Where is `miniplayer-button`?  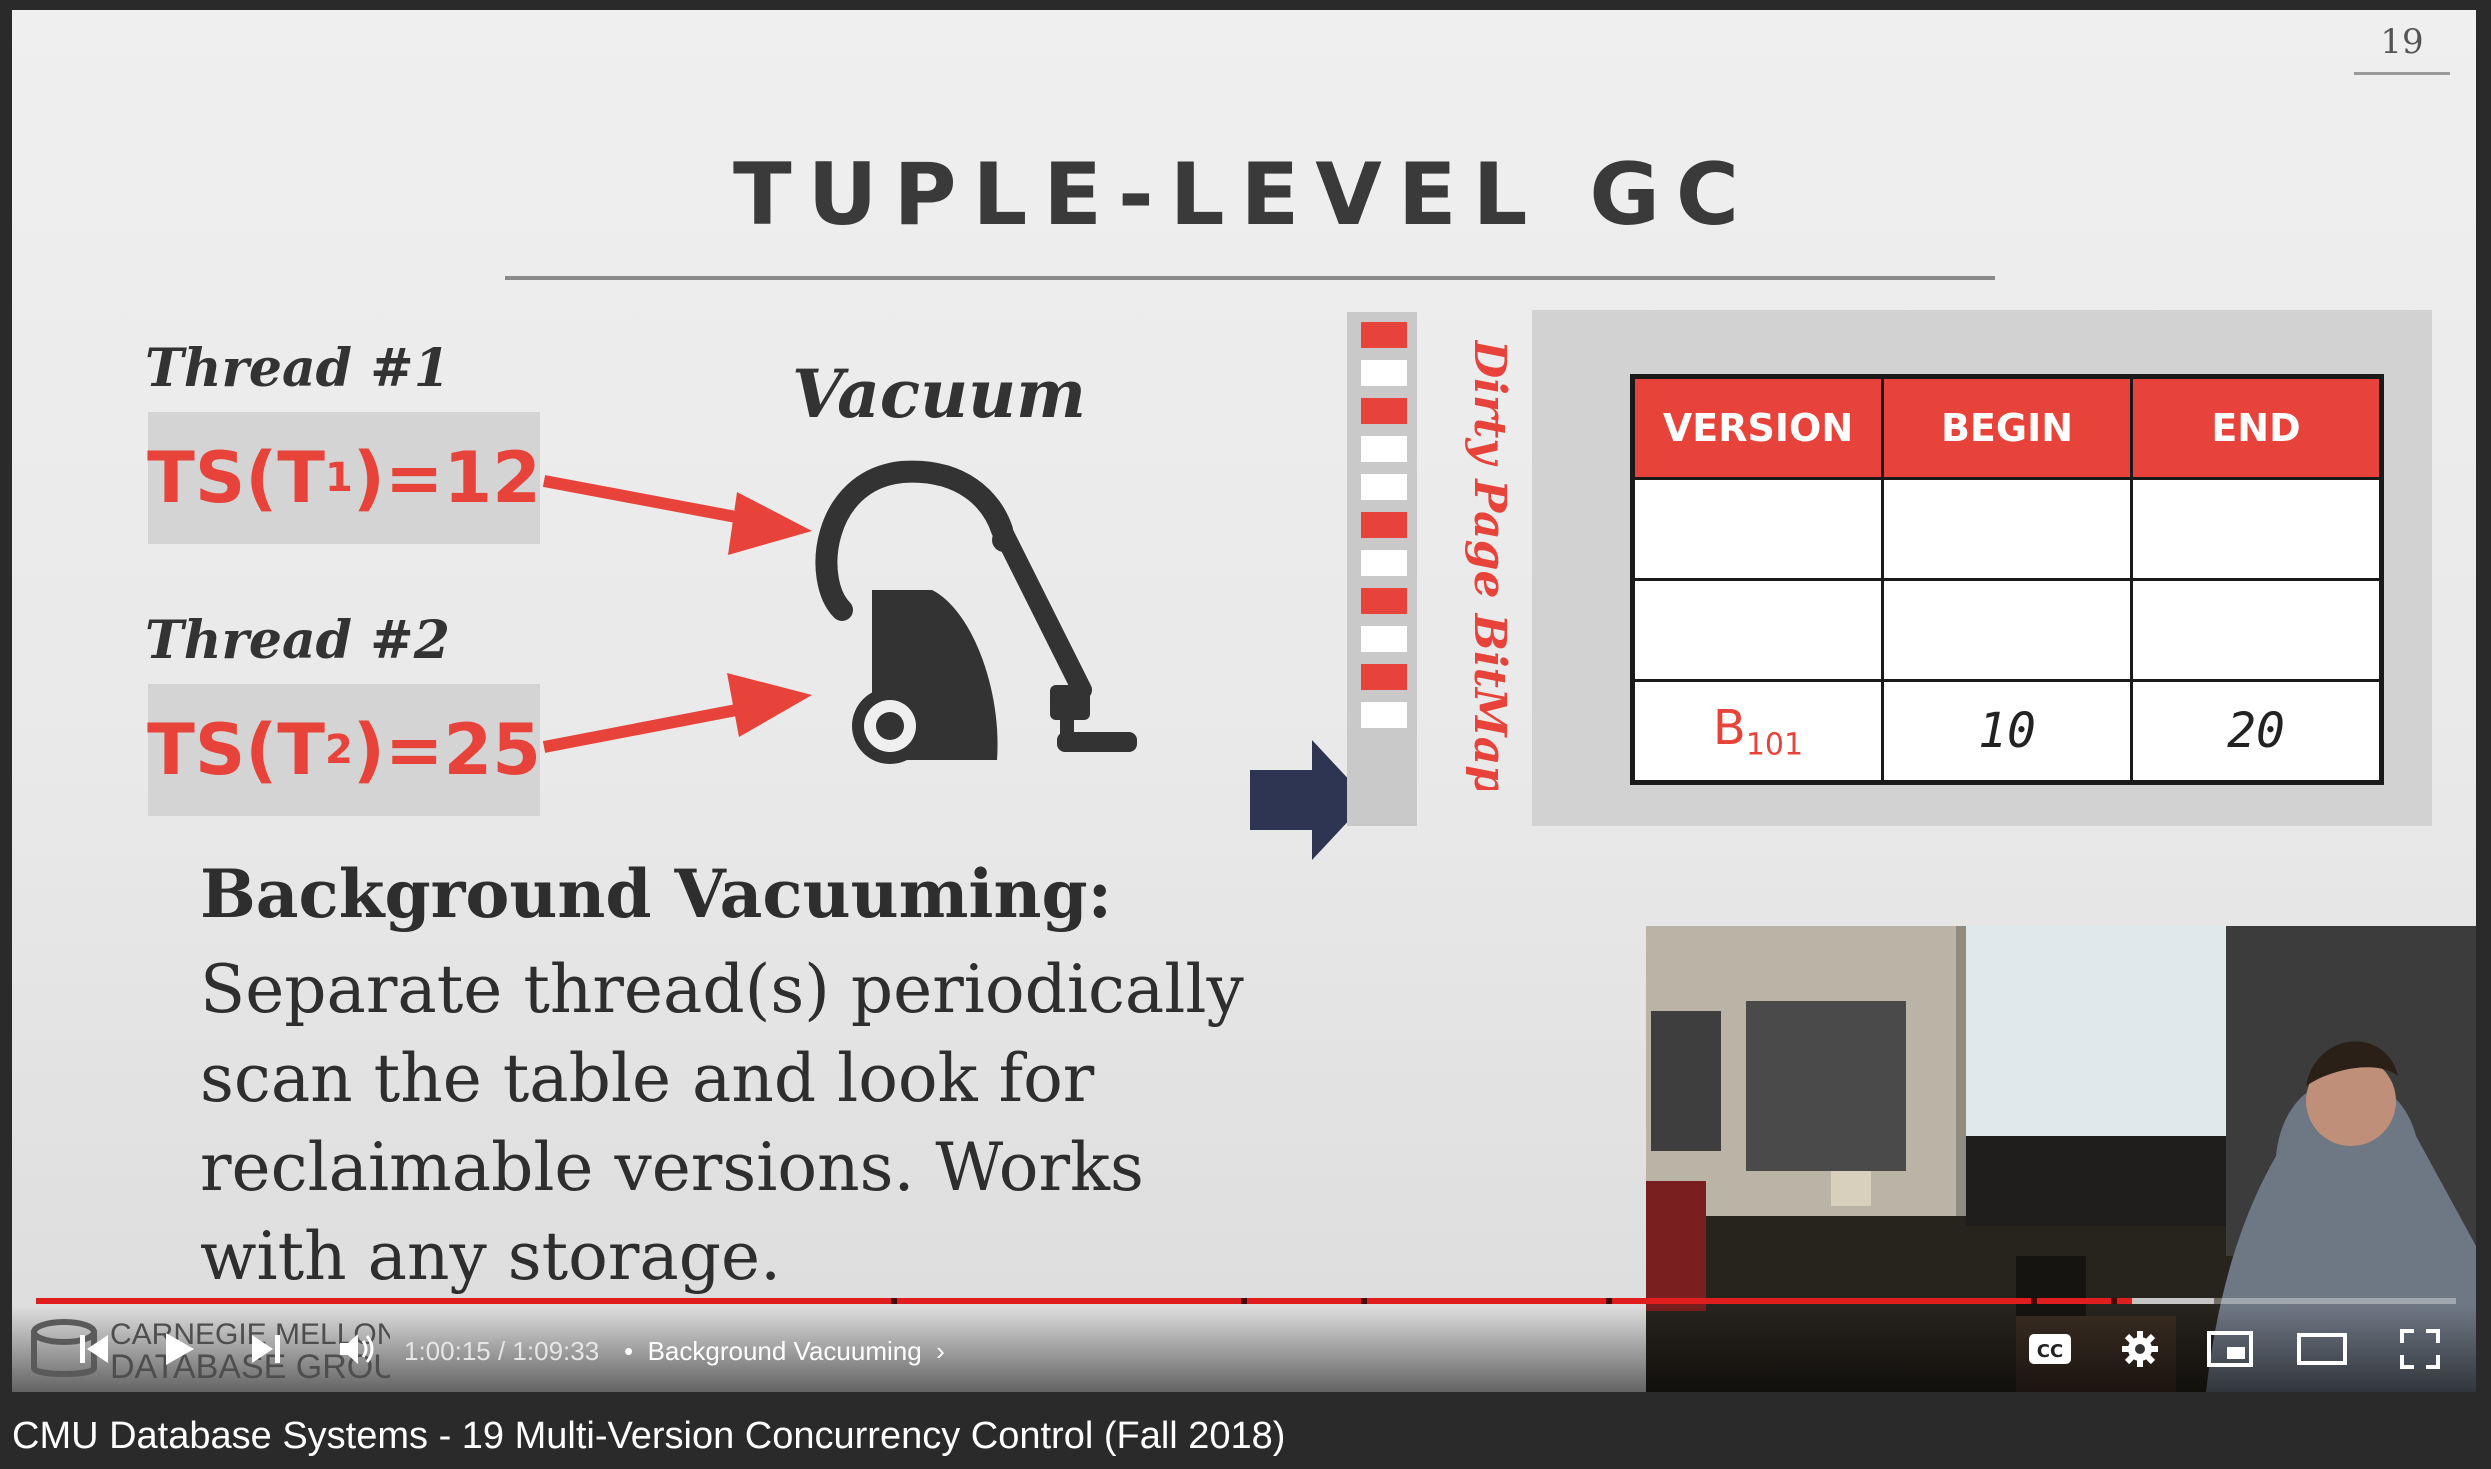
miniplayer-button is located at coordinates (2230, 1349).